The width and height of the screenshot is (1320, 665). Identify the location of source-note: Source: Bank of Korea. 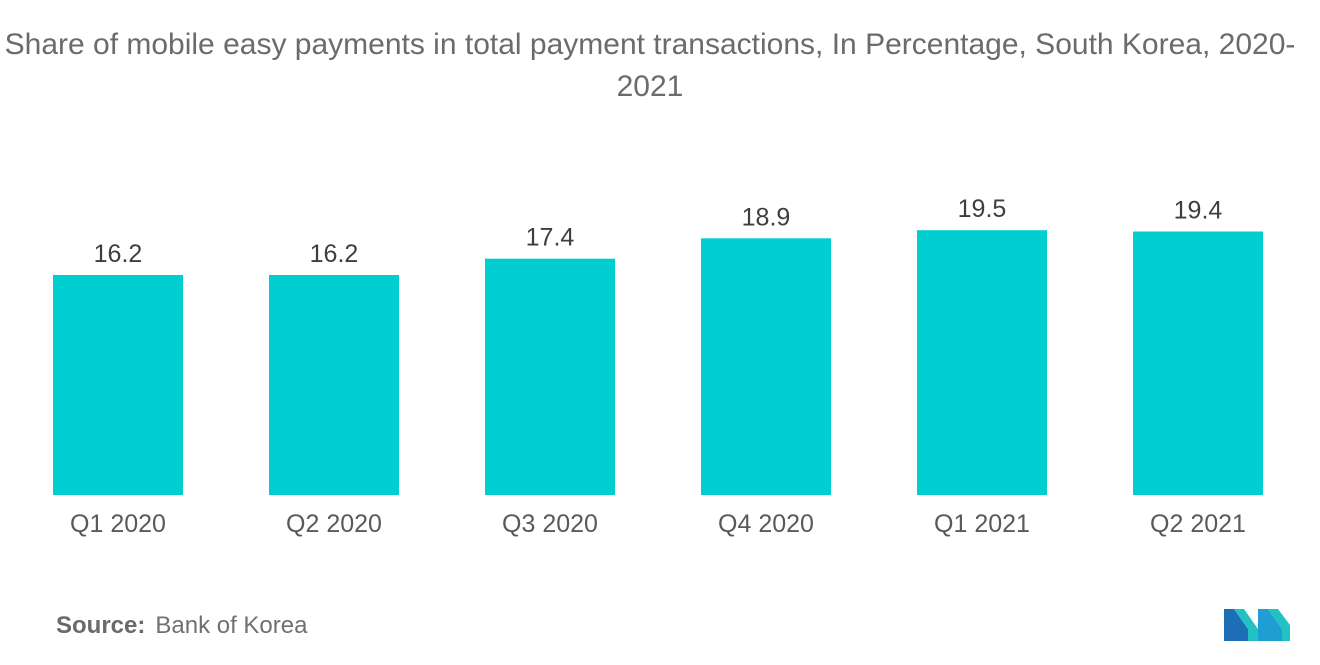
(181, 626).